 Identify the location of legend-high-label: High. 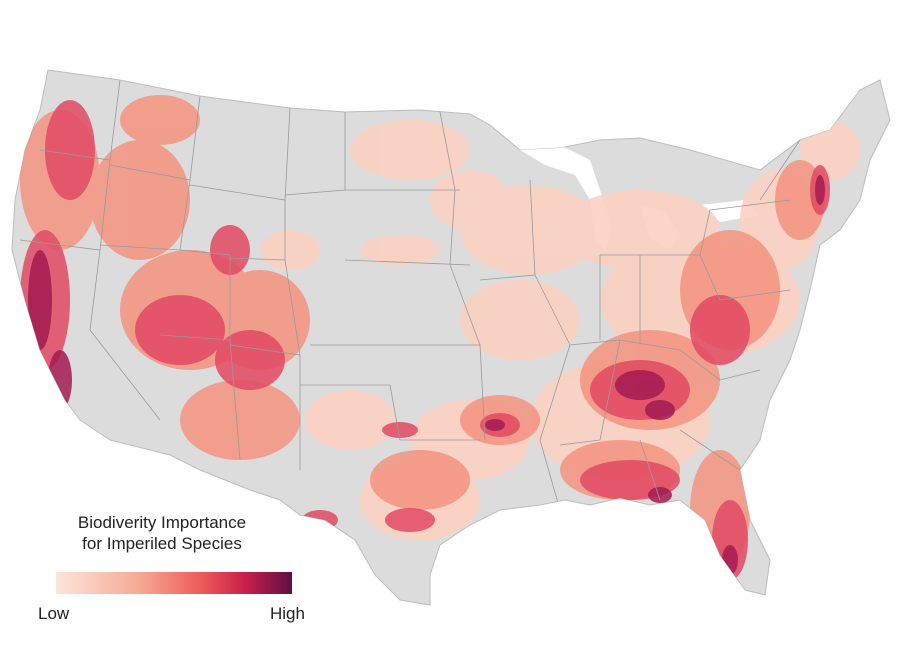
(287, 613).